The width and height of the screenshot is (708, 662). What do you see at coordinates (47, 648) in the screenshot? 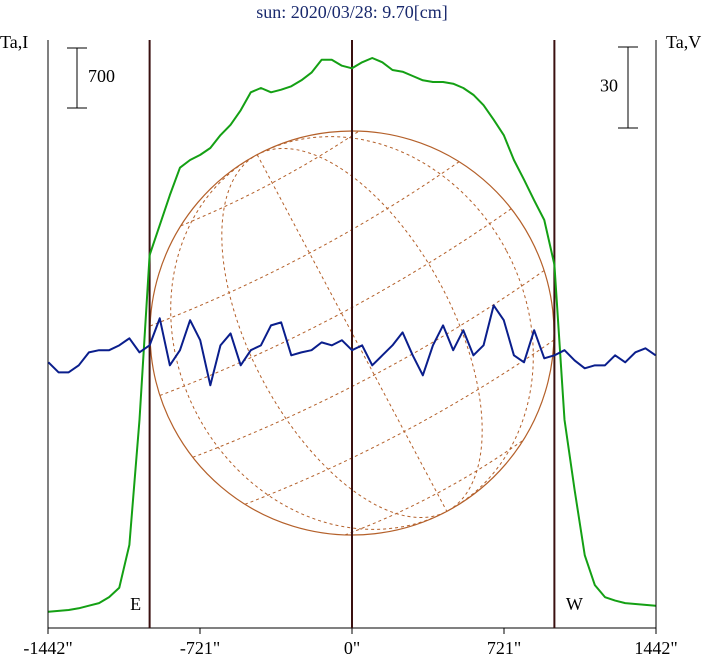
I see `x-tick-label: -1442"` at bounding box center [47, 648].